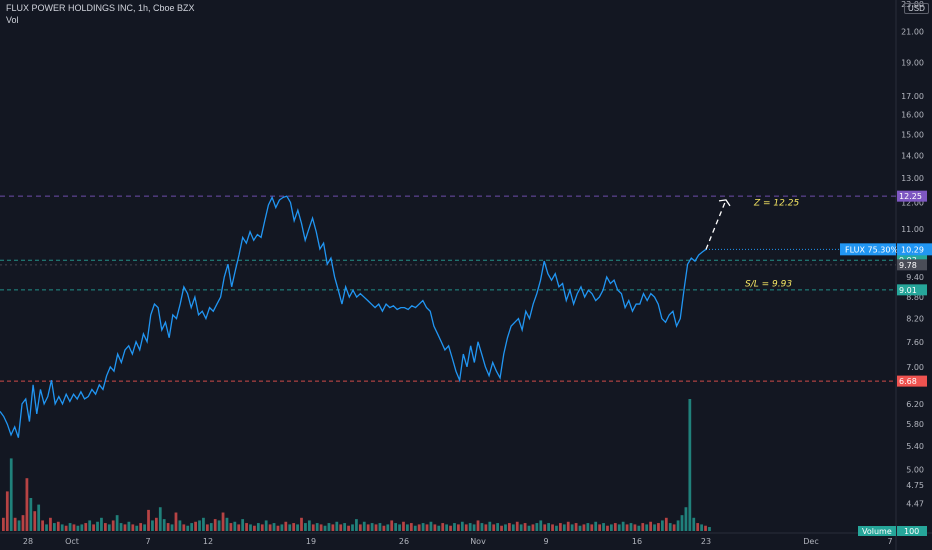  Describe the element at coordinates (910, 196) in the screenshot. I see `level-tag-label: 12.25` at that location.